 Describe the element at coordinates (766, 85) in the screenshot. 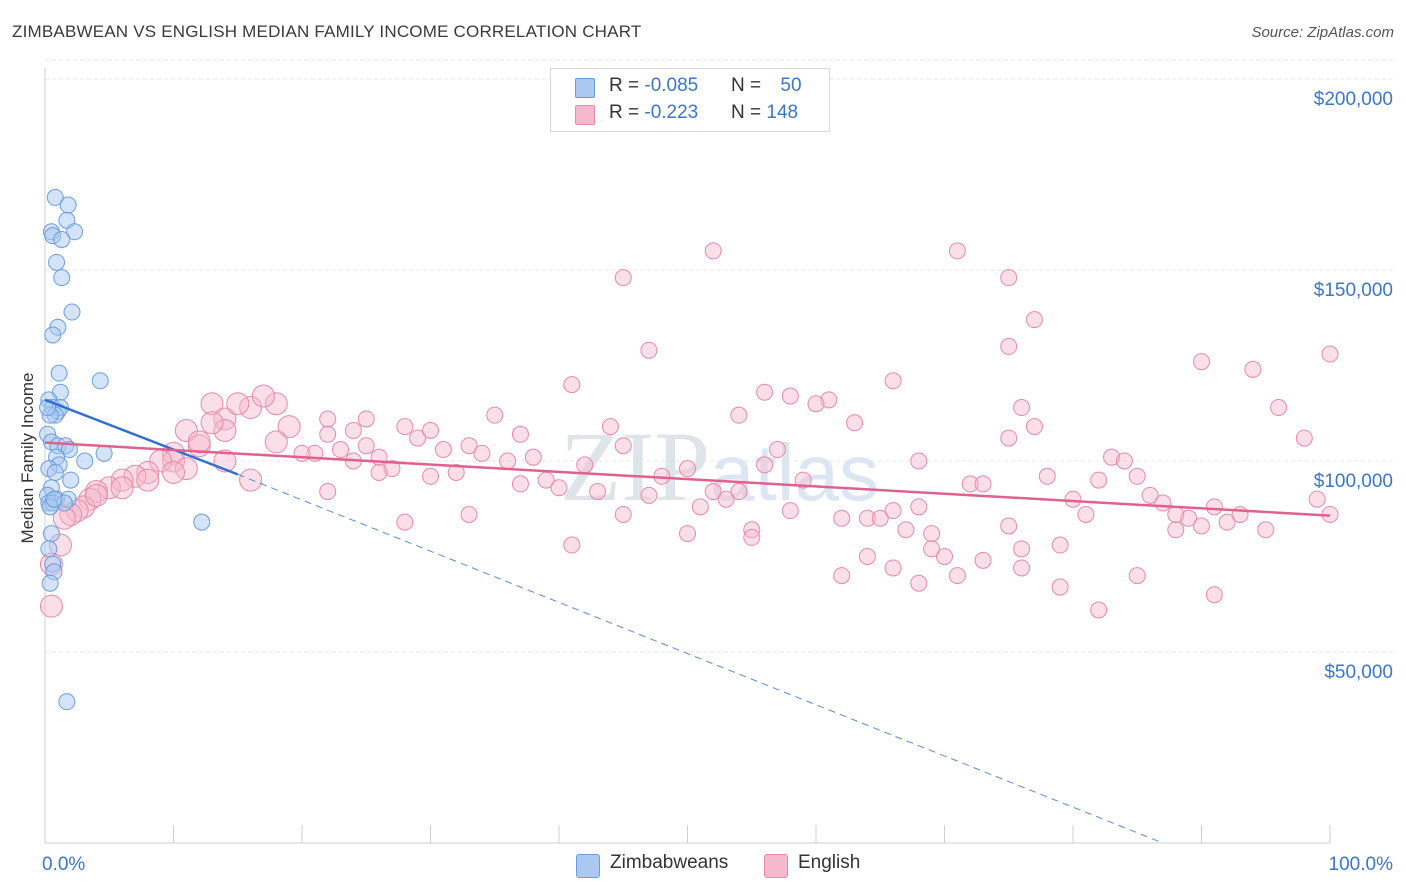

I see `legend-n: N = 50` at that location.